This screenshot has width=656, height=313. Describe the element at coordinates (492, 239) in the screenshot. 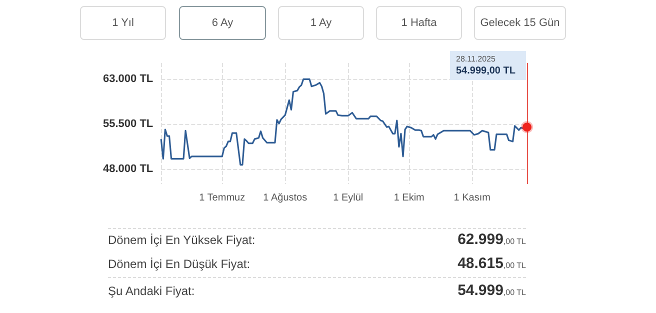

I see `text: 62.999,00 TL` at that location.